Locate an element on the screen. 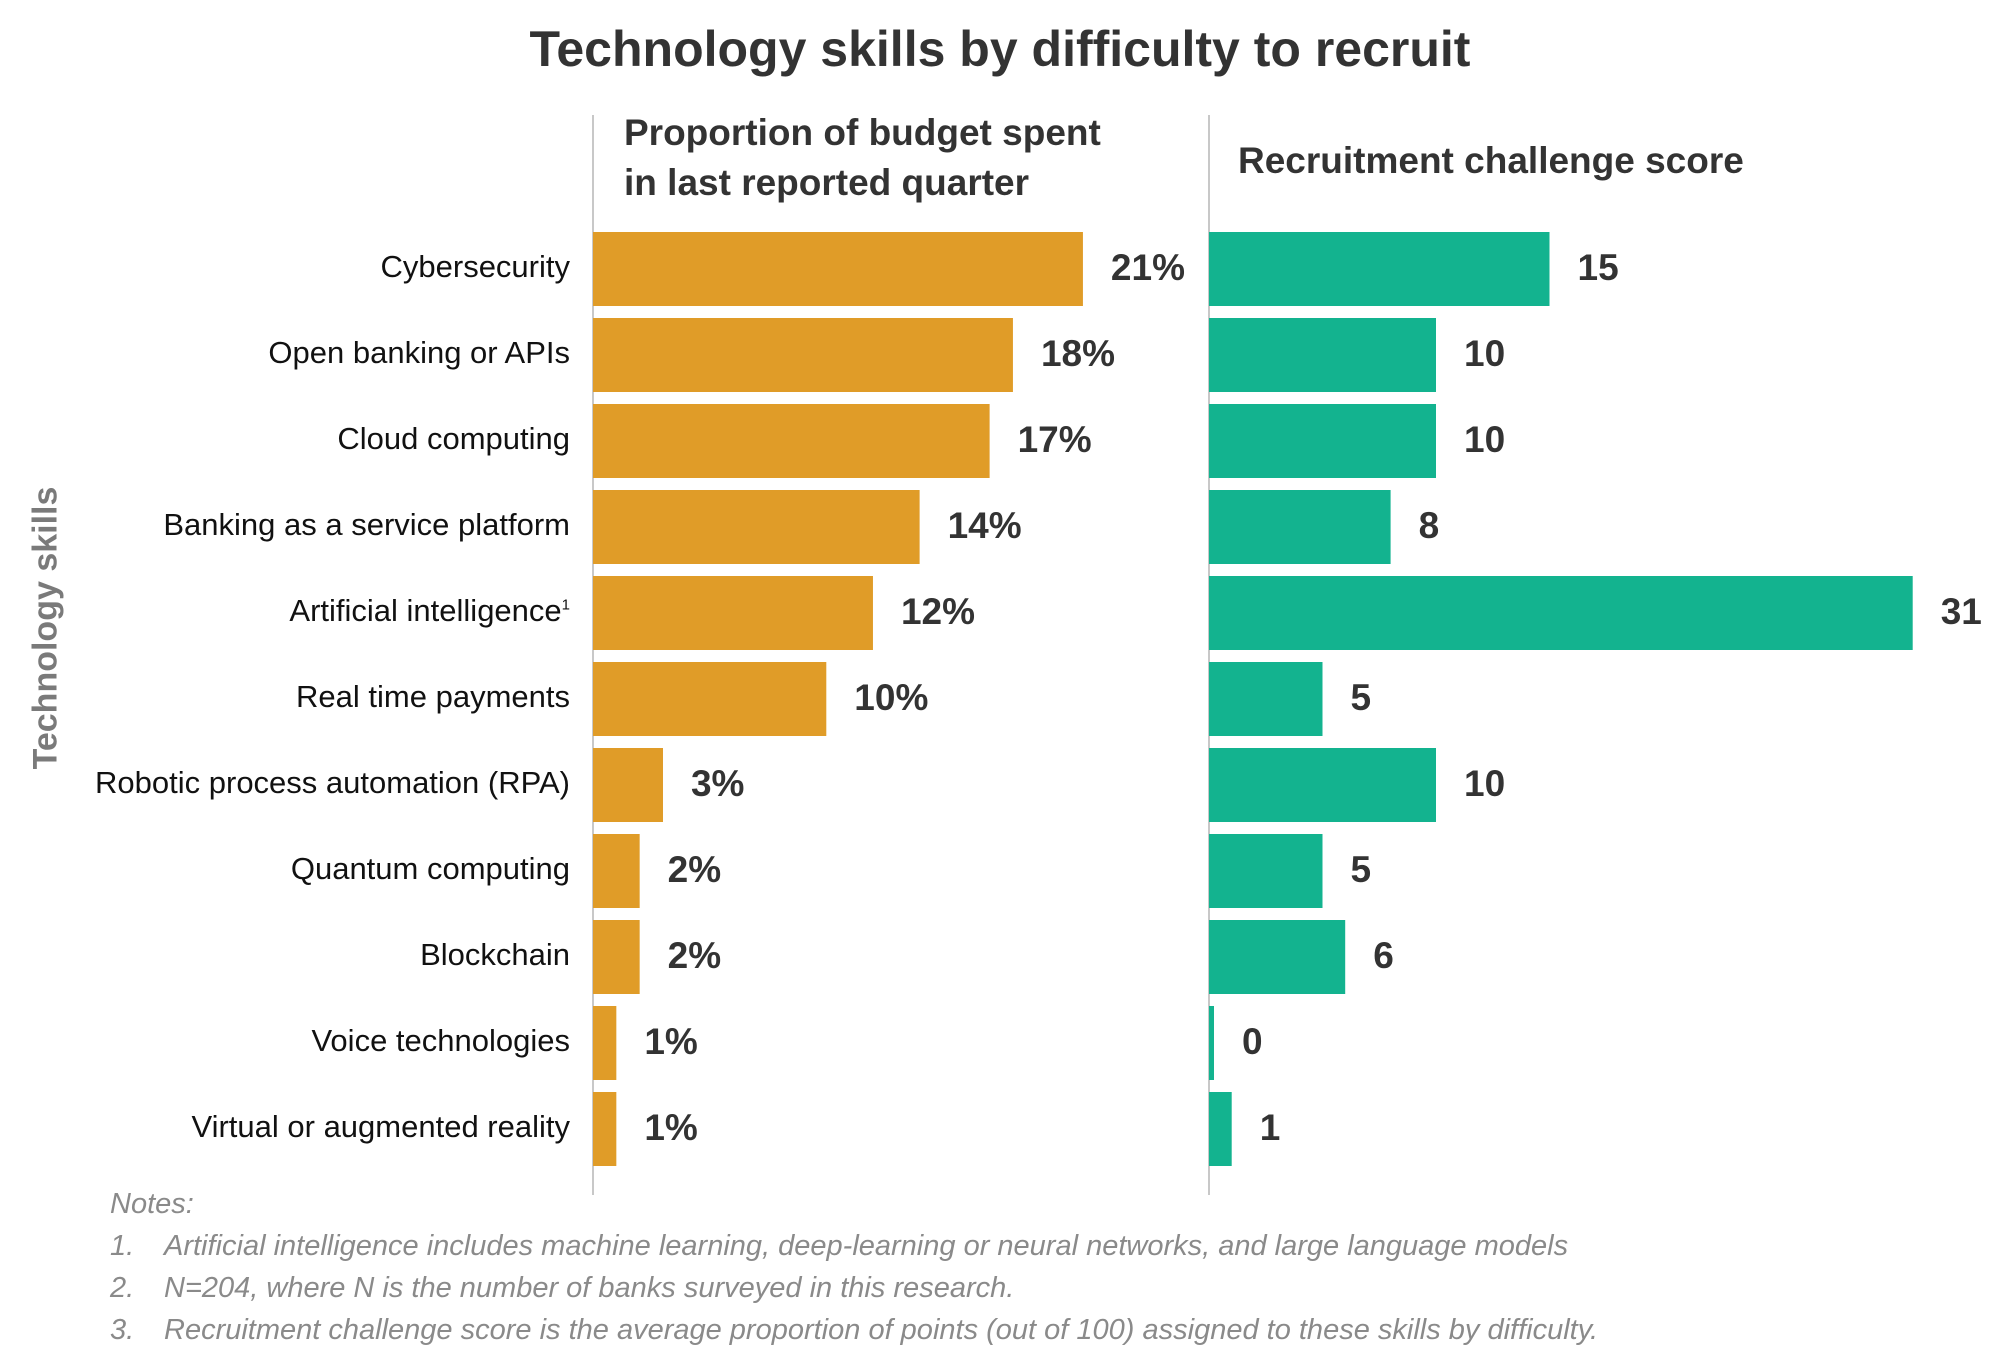 The width and height of the screenshot is (2000, 1372). score-bar-blockchain is located at coordinates (1277, 957).